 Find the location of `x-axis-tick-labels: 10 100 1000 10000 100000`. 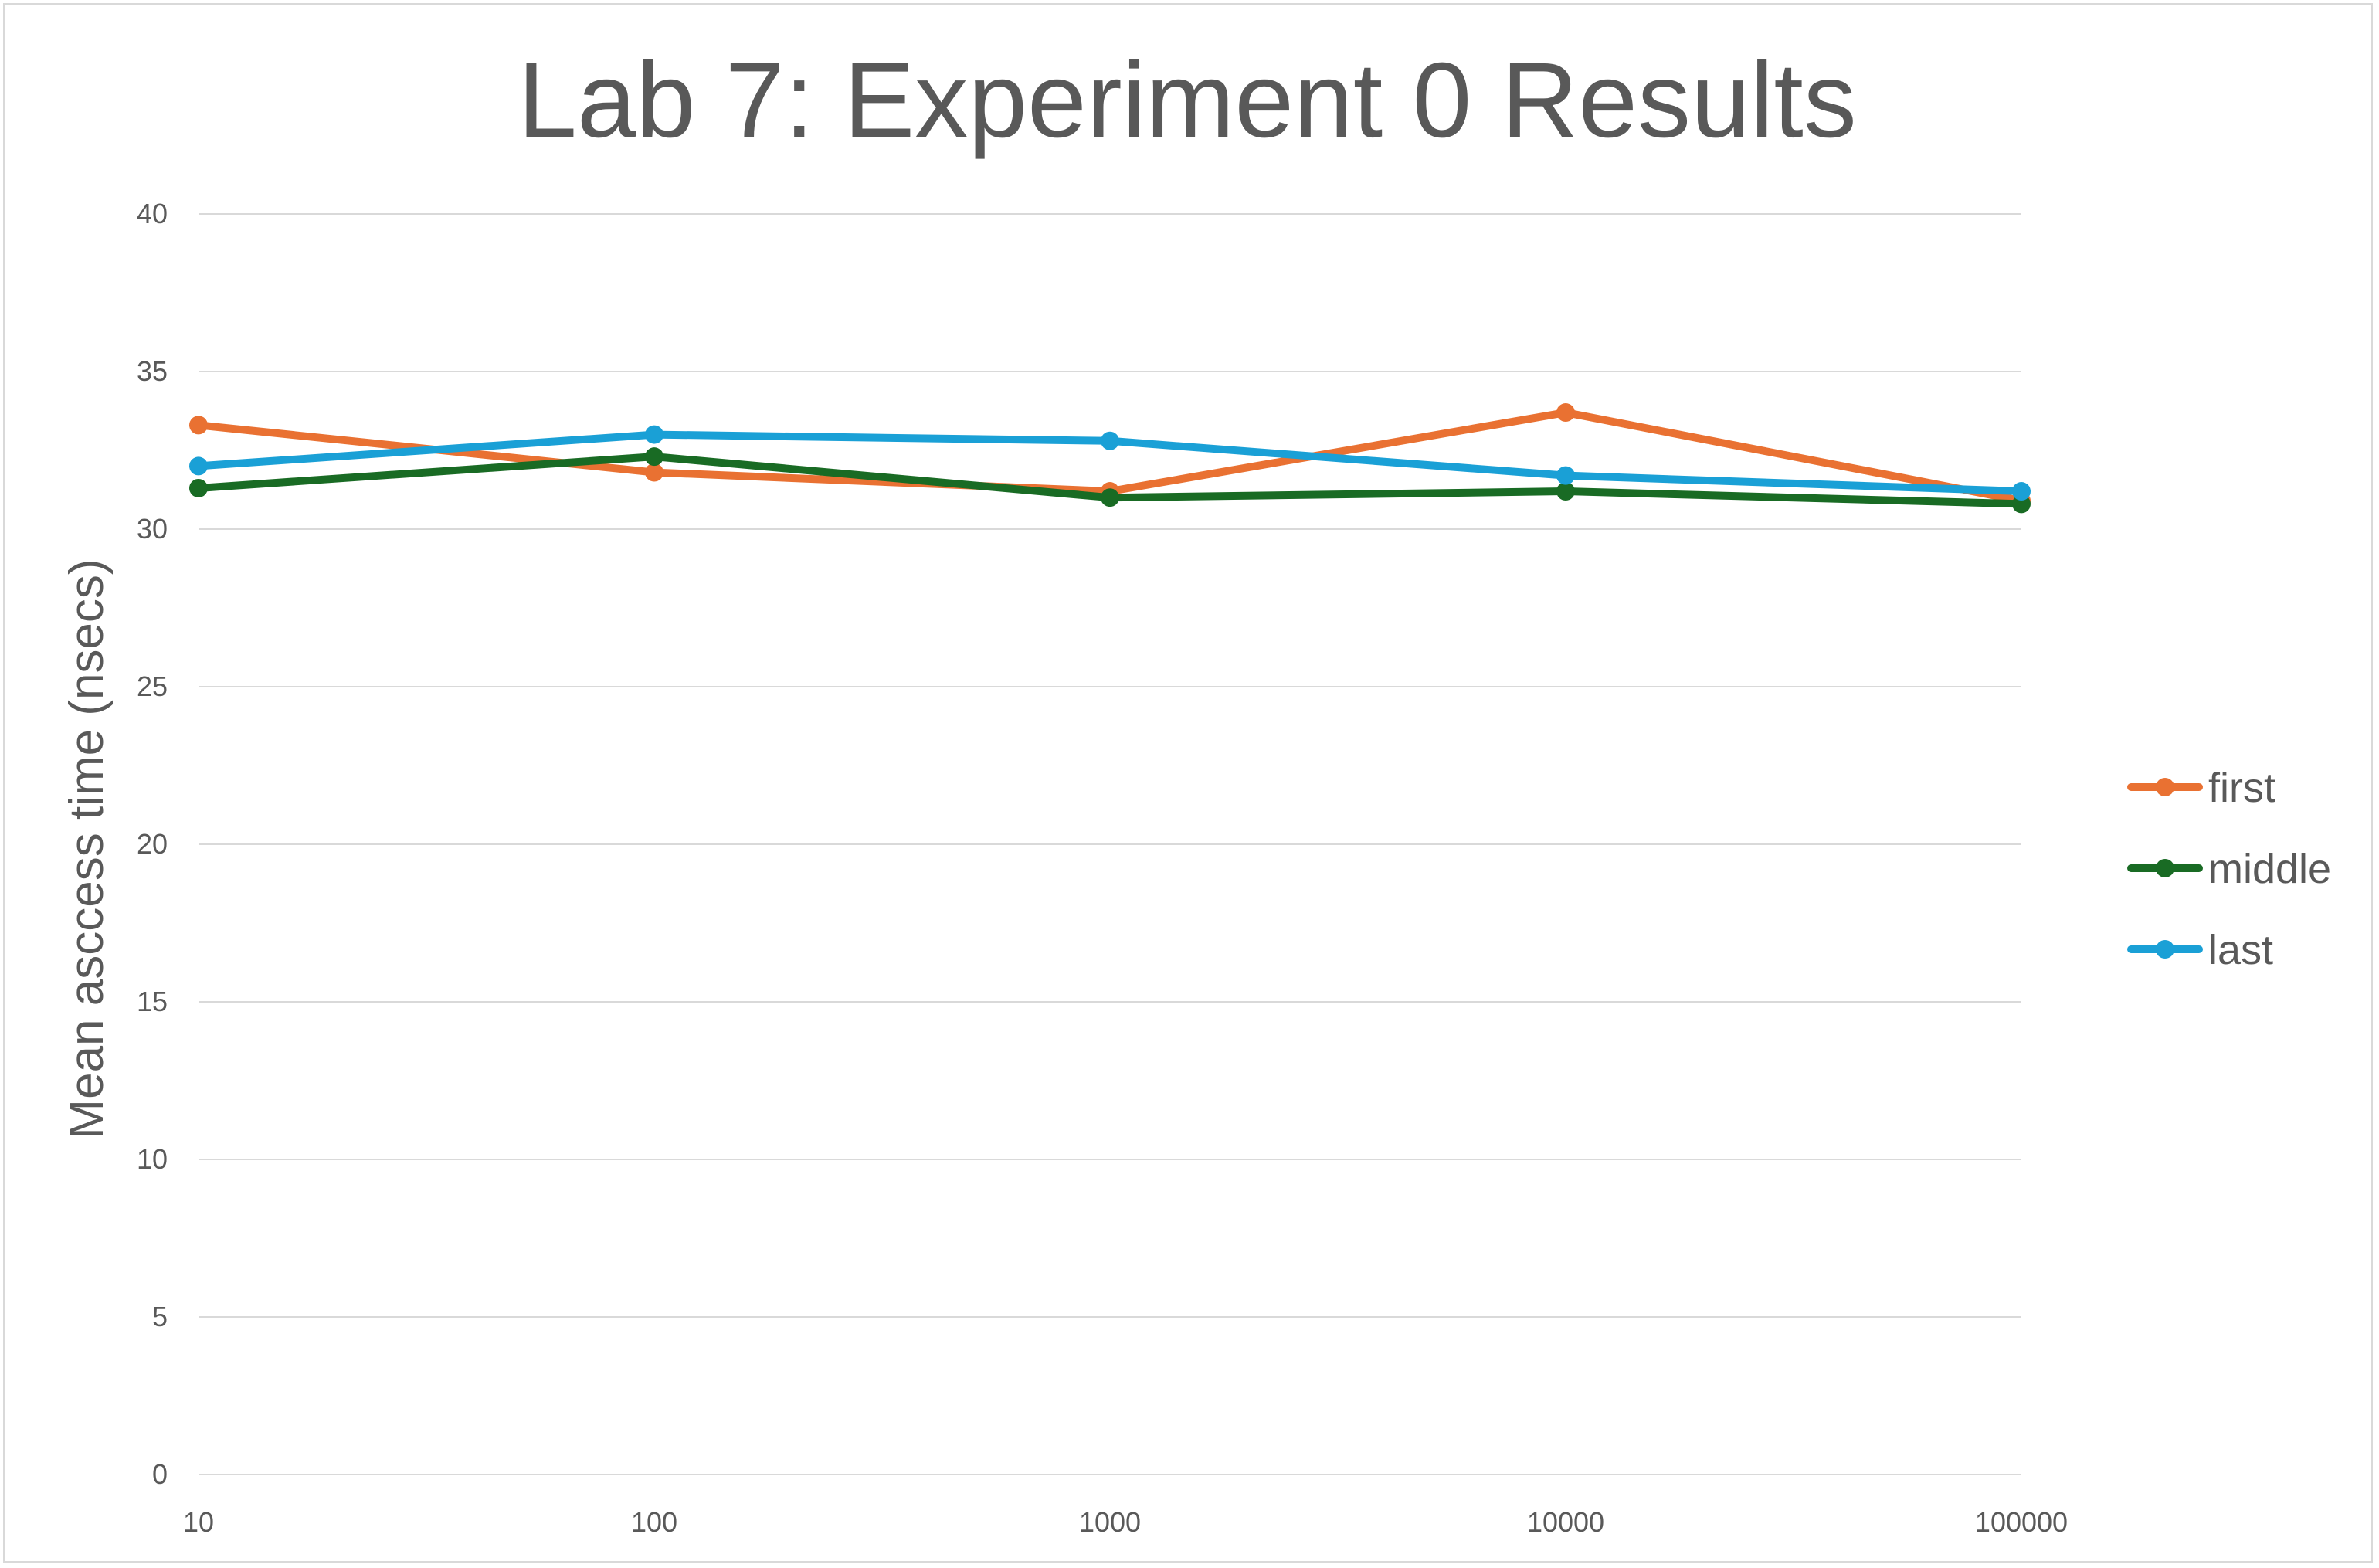

x-axis-tick-labels: 10 100 1000 10000 100000 is located at coordinates (1126, 1522).